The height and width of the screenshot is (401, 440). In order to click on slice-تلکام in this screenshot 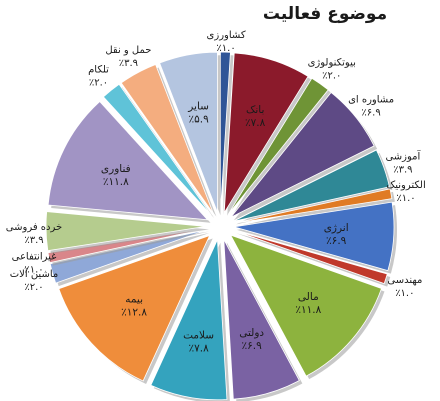, I will do `click(157, 149)`.